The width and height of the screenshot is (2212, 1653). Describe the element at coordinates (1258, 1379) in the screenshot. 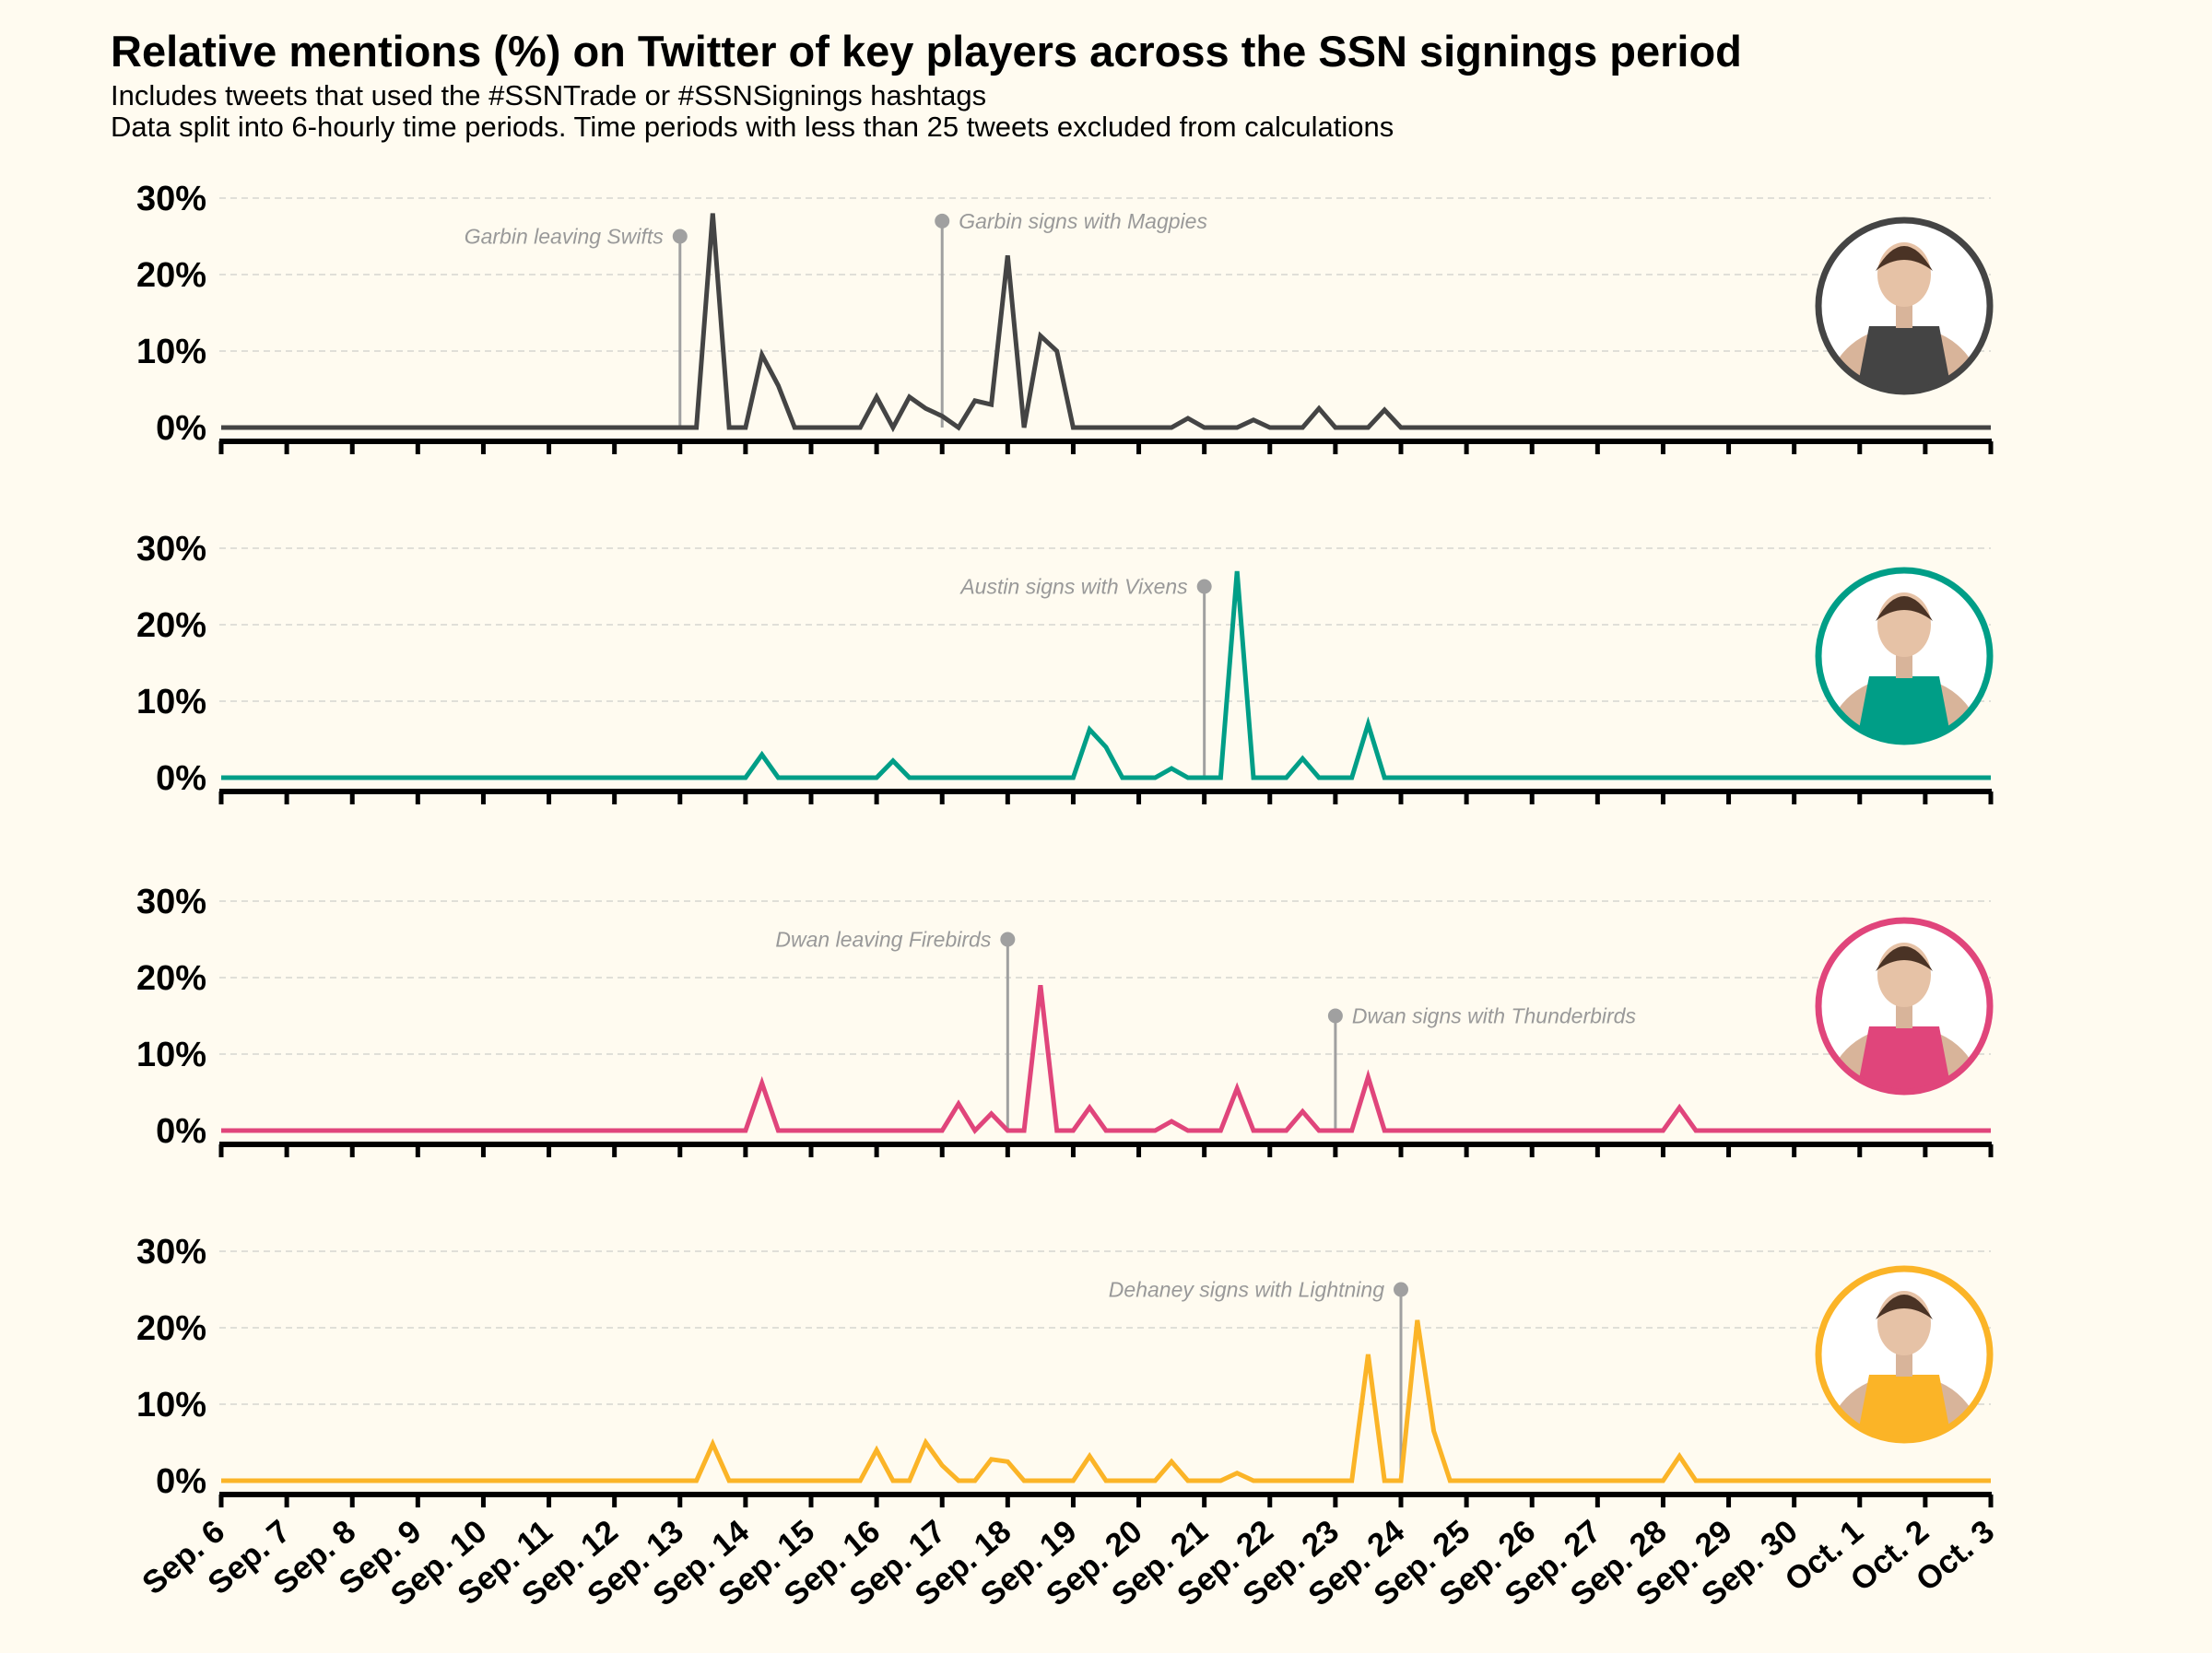

I see `annotation: Dehaney signs with Lightning` at that location.